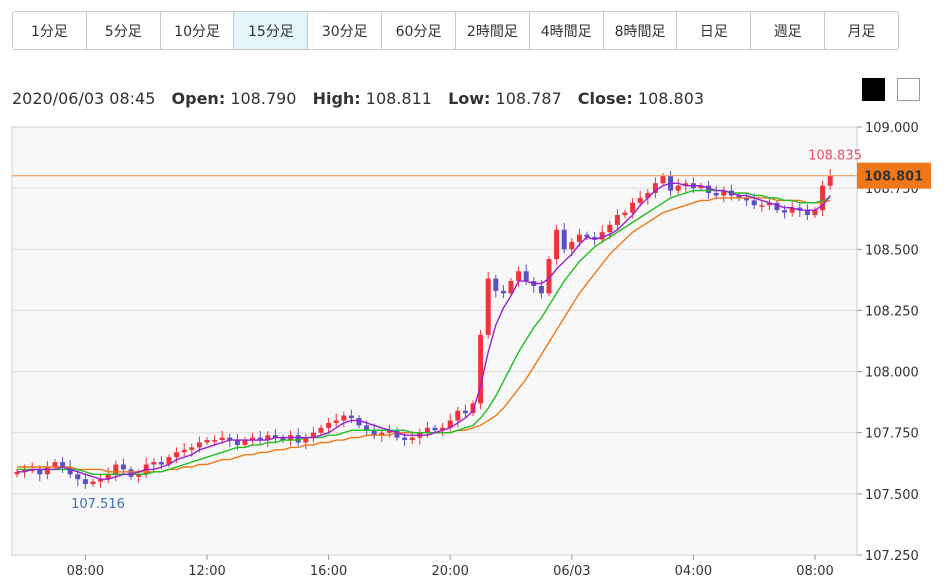 This screenshot has height=588, width=947. Describe the element at coordinates (571, 571) in the screenshot. I see `x-tick-label: 06/03` at that location.